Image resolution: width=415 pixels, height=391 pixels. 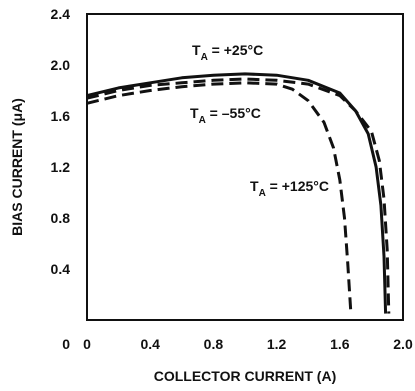 What do you see at coordinates (61, 269) in the screenshot?
I see `y-tick-label: 0.4` at bounding box center [61, 269].